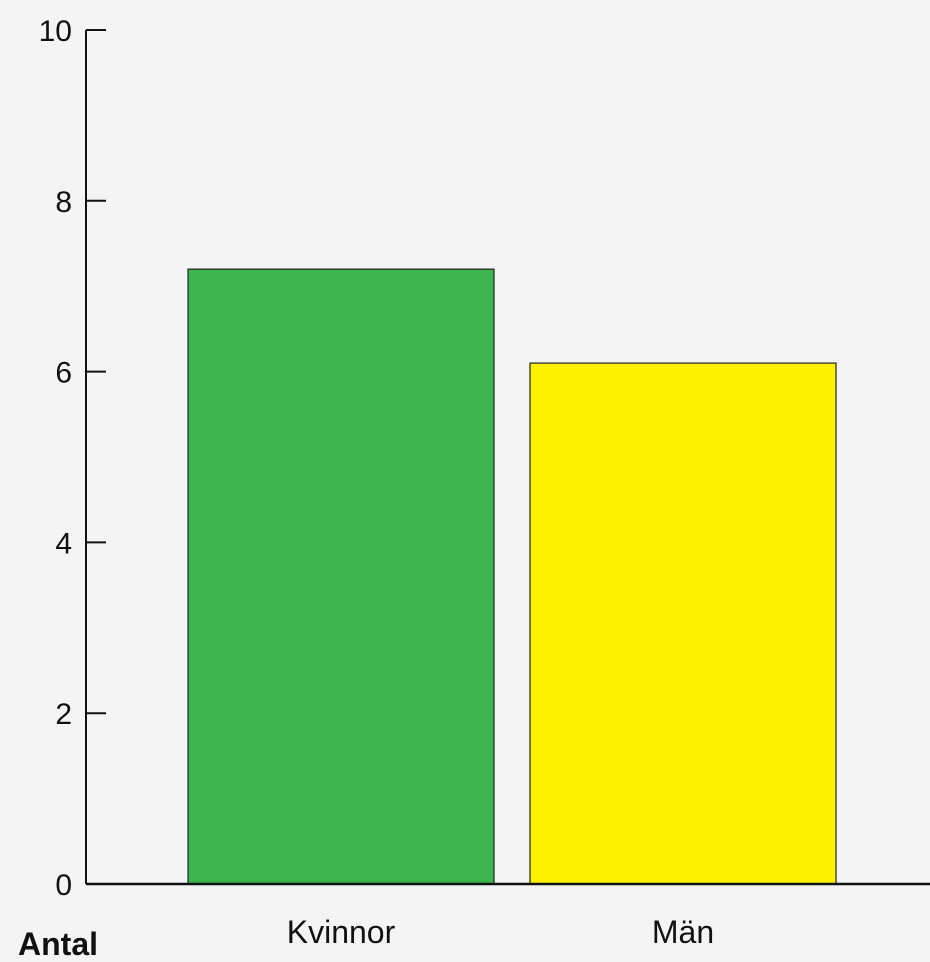 Image resolution: width=930 pixels, height=962 pixels. I want to click on y-tick-label: 8, so click(63, 202).